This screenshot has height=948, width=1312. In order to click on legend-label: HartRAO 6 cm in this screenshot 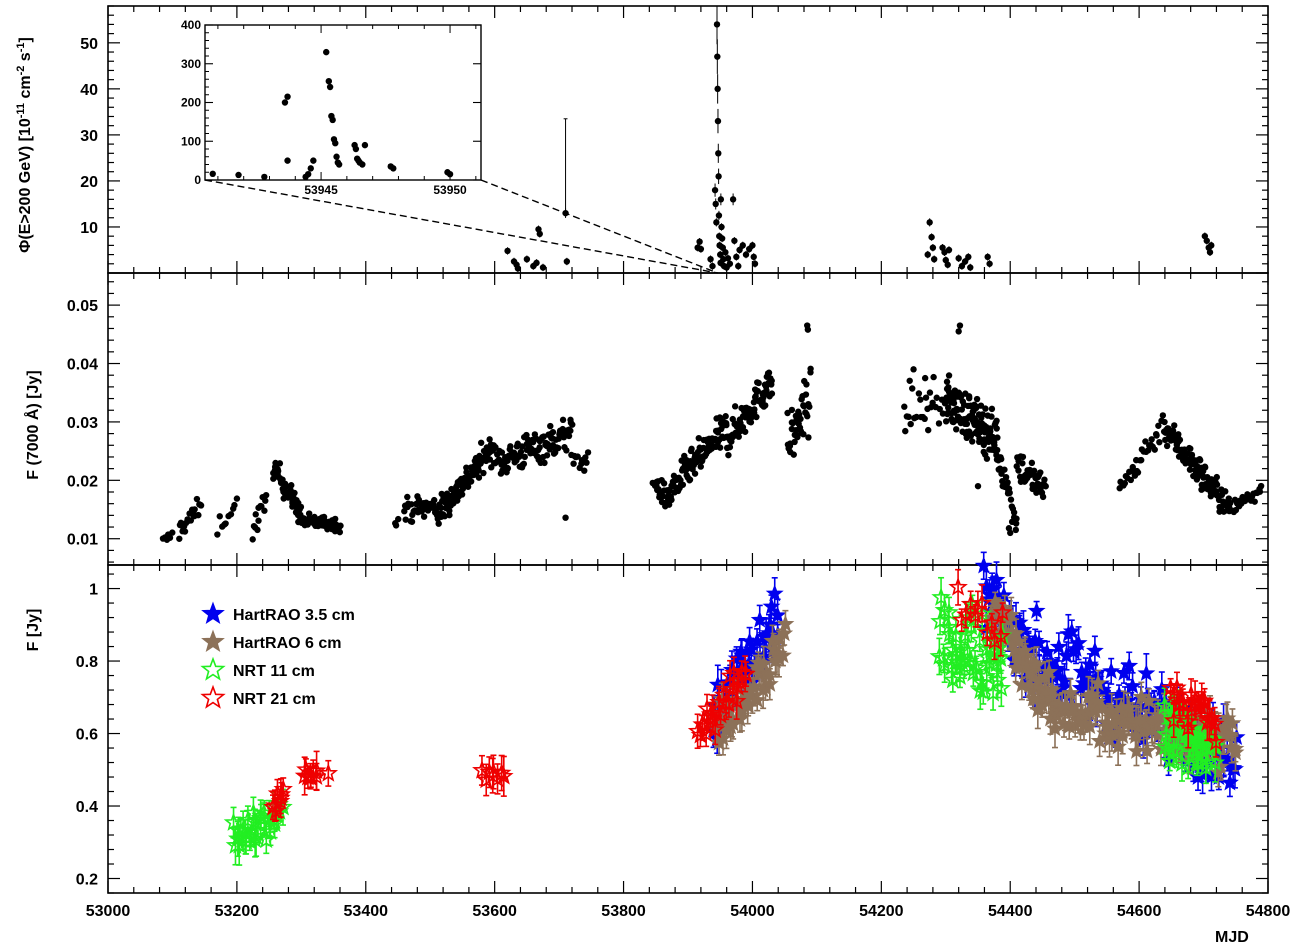, I will do `click(287, 643)`.